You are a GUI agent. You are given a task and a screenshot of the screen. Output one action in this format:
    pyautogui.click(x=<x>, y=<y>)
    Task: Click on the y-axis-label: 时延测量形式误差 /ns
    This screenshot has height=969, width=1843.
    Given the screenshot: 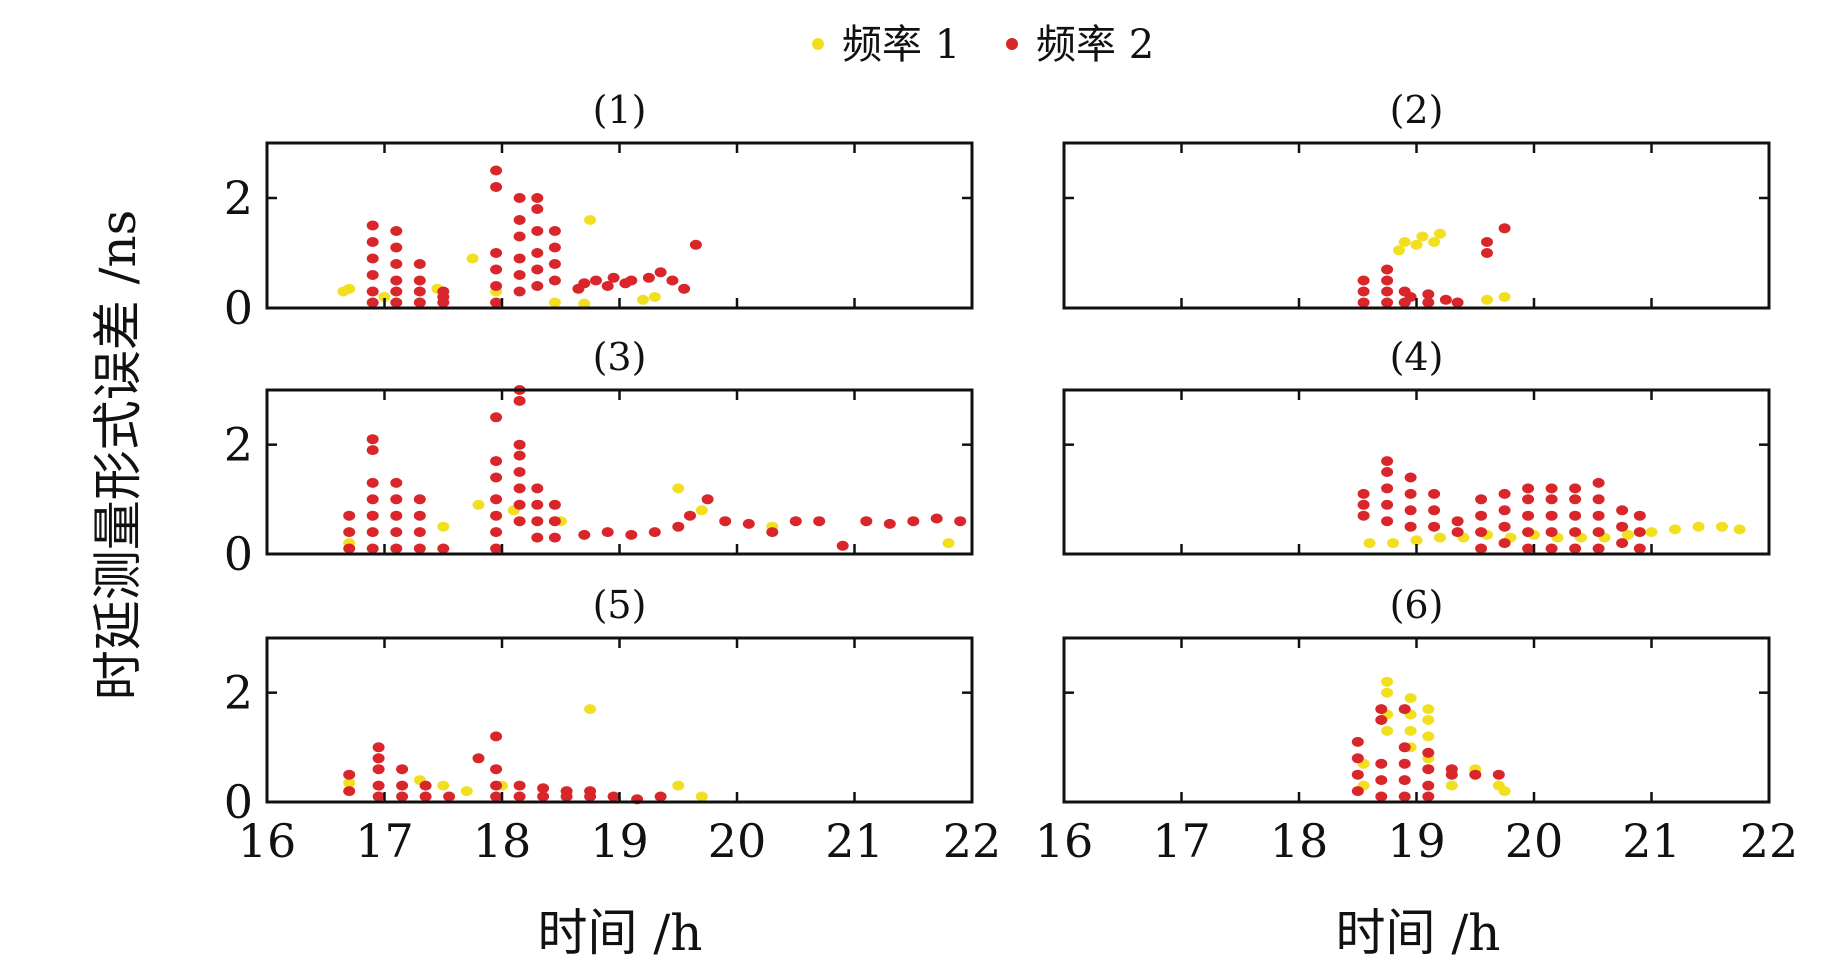 What is the action you would take?
    pyautogui.click(x=118, y=455)
    